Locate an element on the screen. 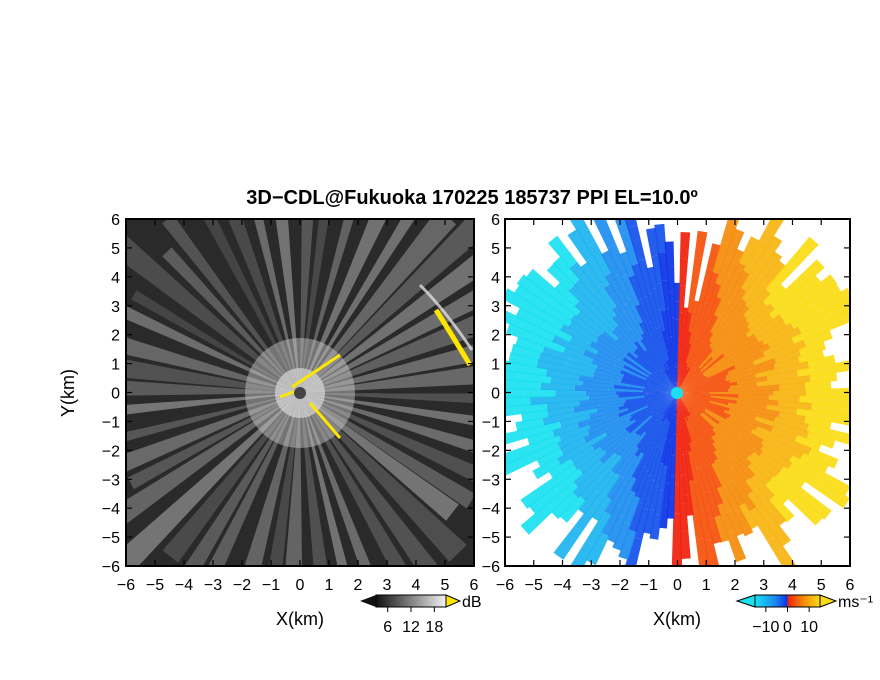 This screenshot has height=680, width=880. y-tick-label: 2 is located at coordinates (495, 336).